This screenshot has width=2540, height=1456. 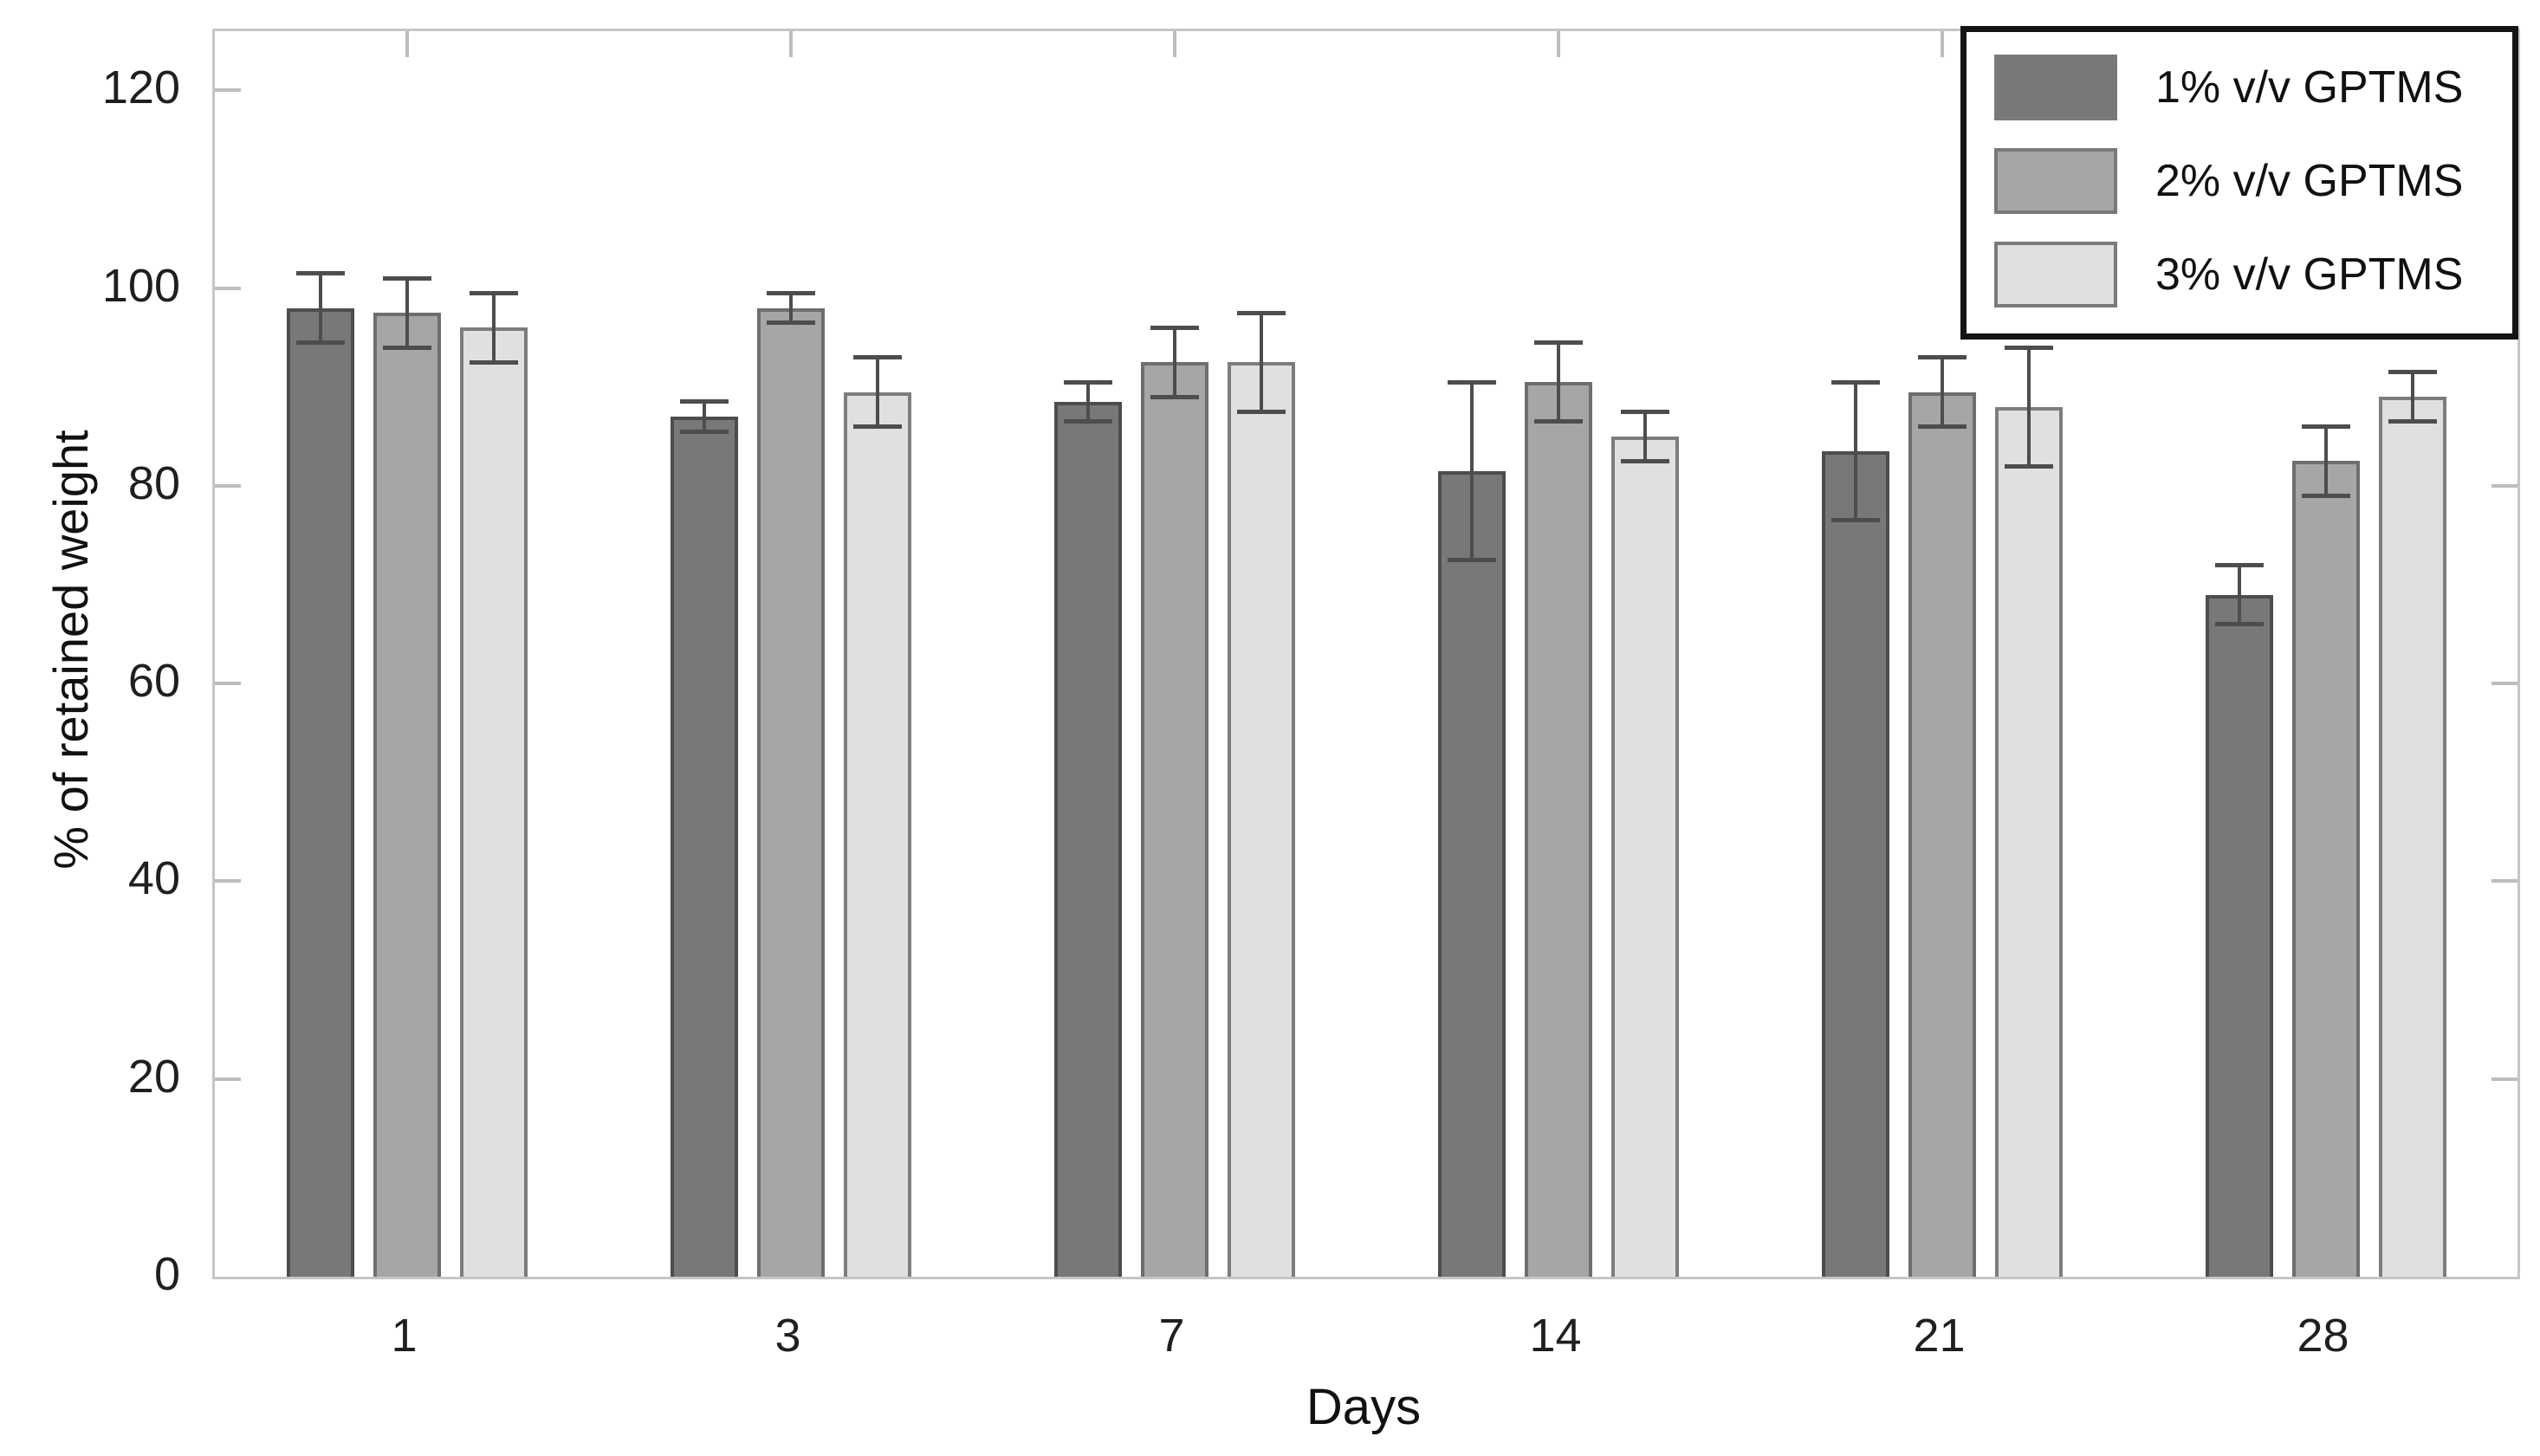 I want to click on legend-item: 1% v/v GPTMS, so click(x=2240, y=87).